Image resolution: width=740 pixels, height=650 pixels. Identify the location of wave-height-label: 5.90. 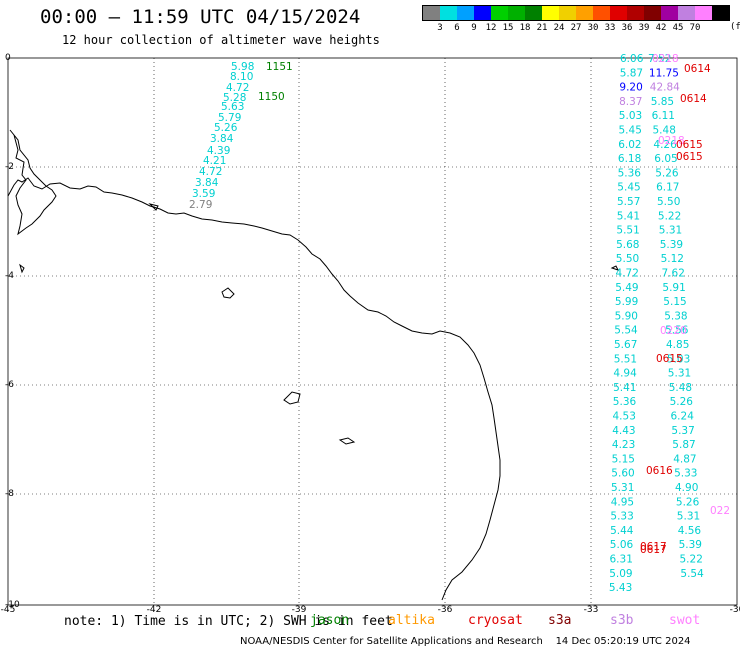
(626, 316).